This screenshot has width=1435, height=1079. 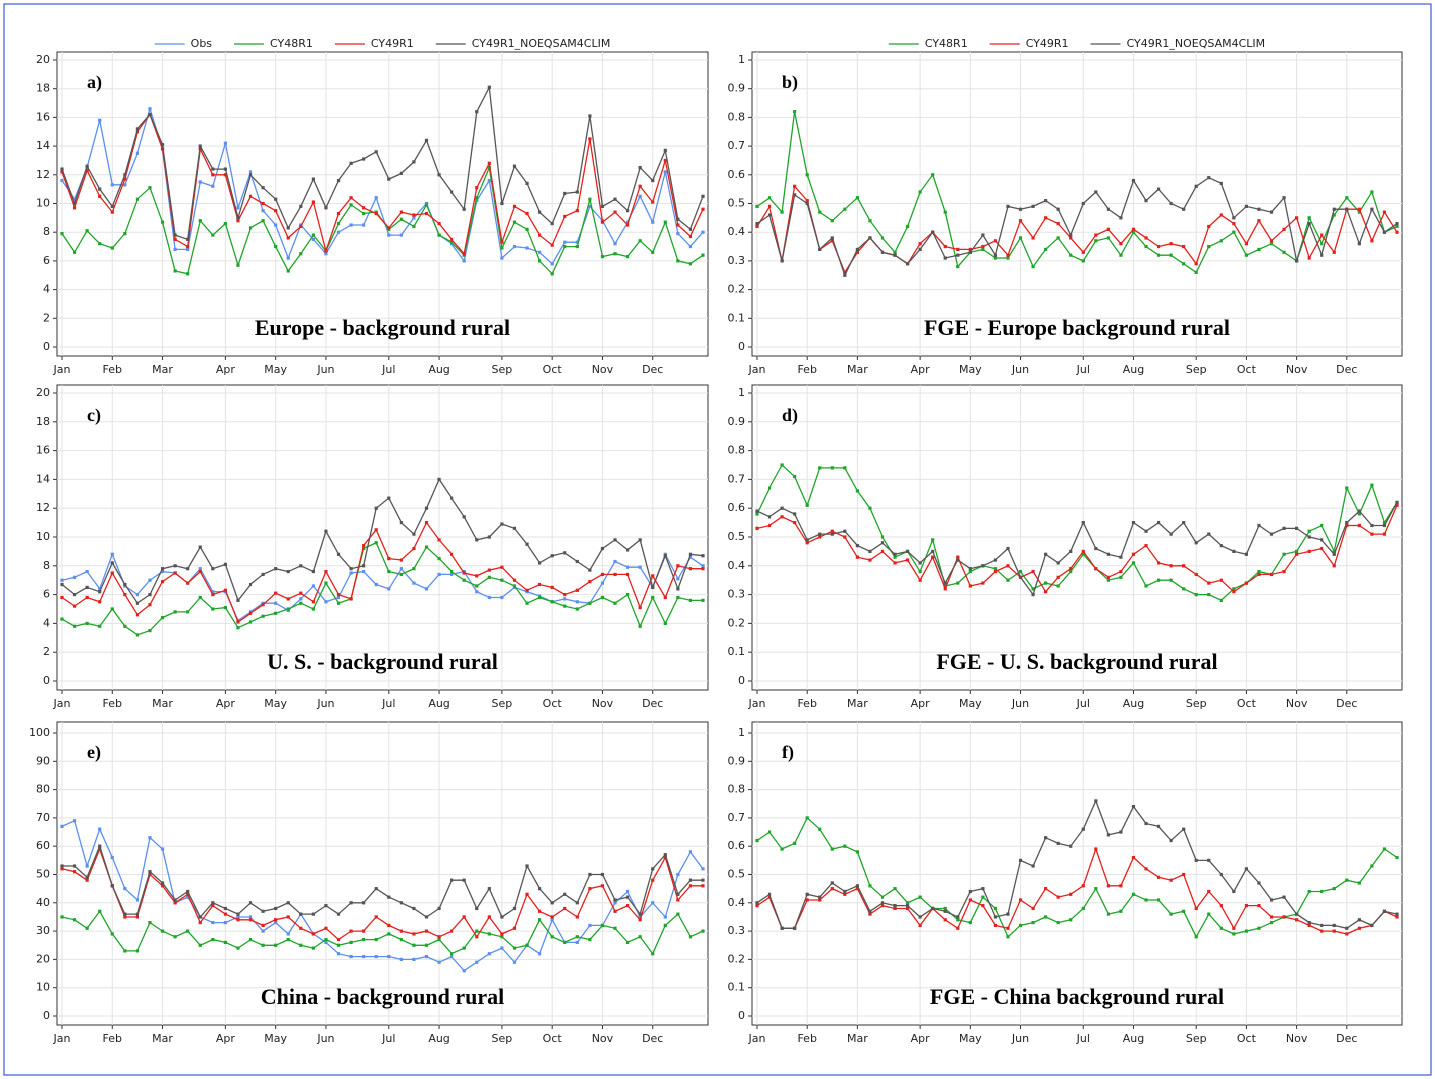 I want to click on legend-label: CY49R1, so click(x=1047, y=43).